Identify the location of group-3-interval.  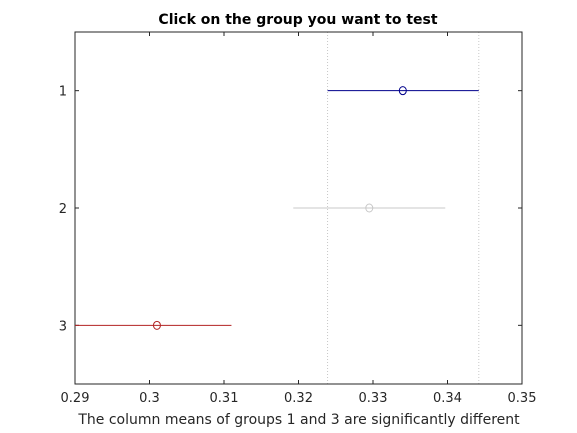
(153, 325).